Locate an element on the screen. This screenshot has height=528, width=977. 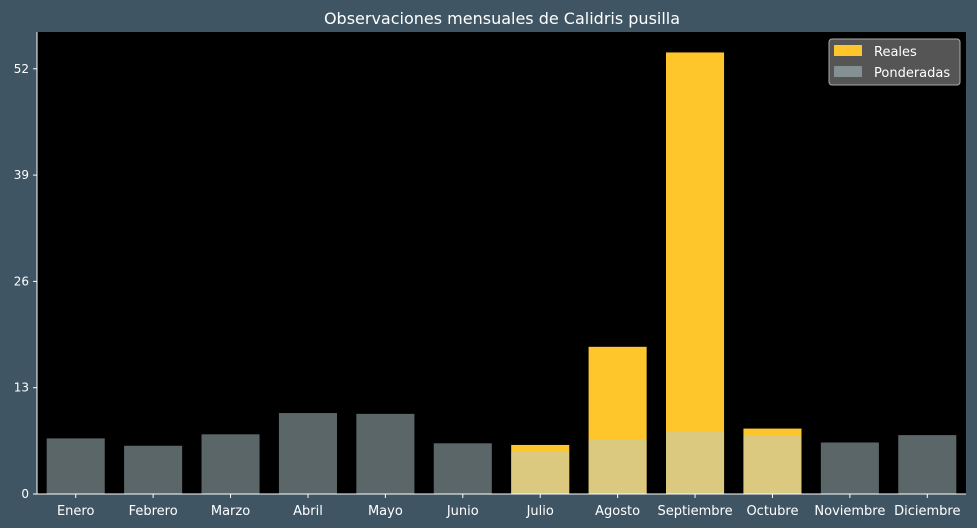
bar-ponderadas-enero is located at coordinates (75, 466).